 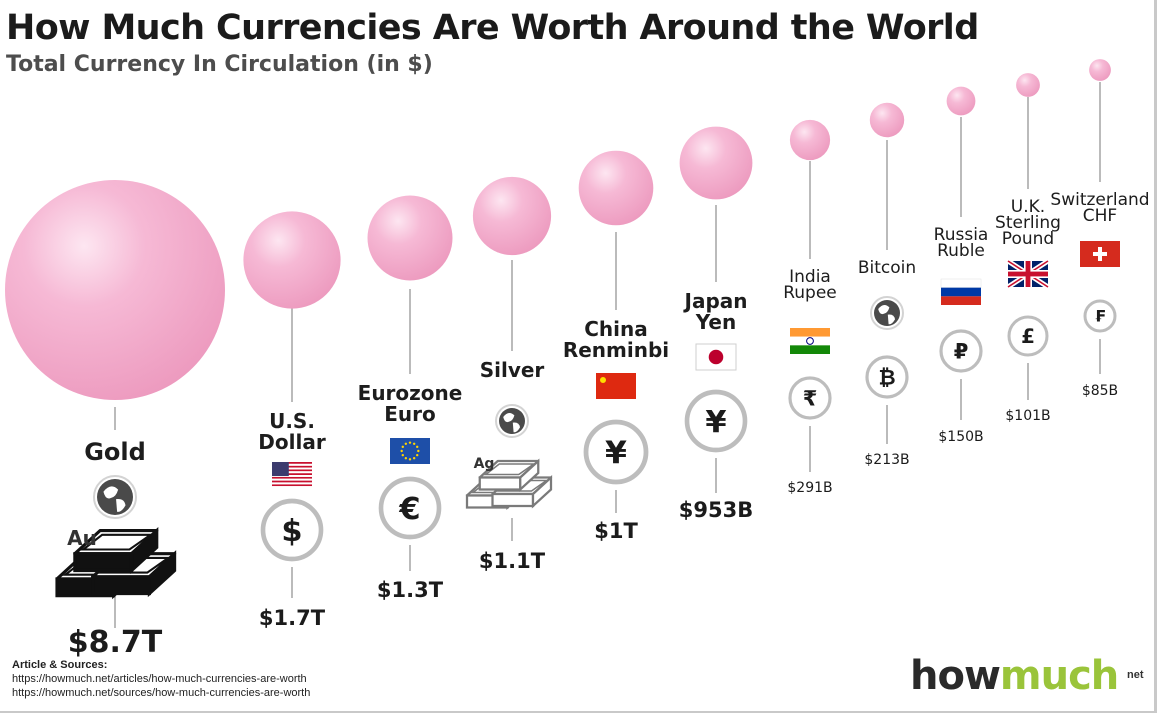 What do you see at coordinates (1059, 676) in the screenshot?
I see `logo-part-much: much` at bounding box center [1059, 676].